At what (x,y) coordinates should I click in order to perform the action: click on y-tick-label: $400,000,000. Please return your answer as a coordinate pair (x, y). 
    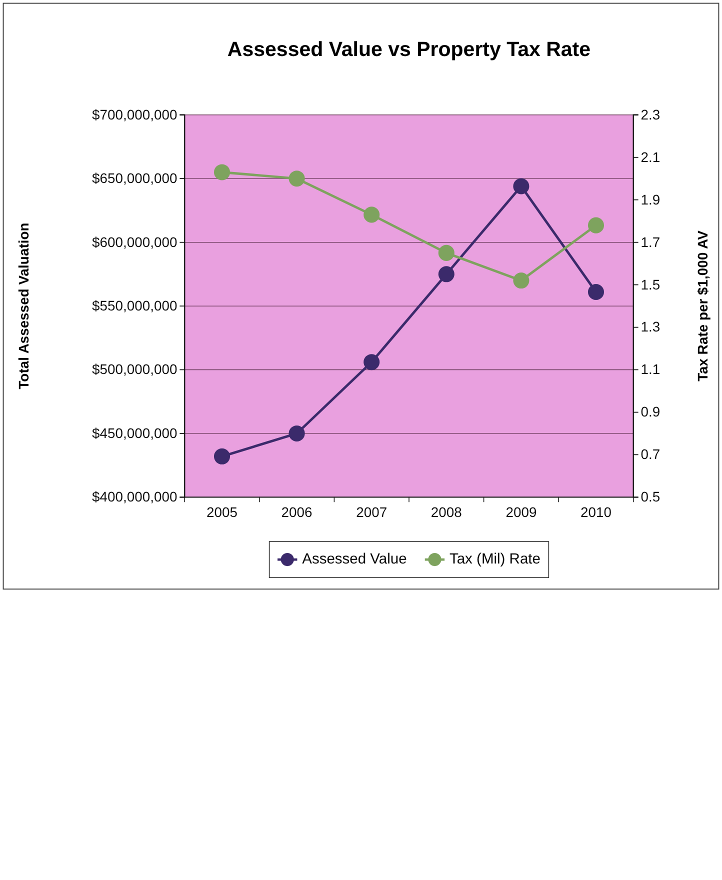
    Looking at the image, I should click on (135, 496).